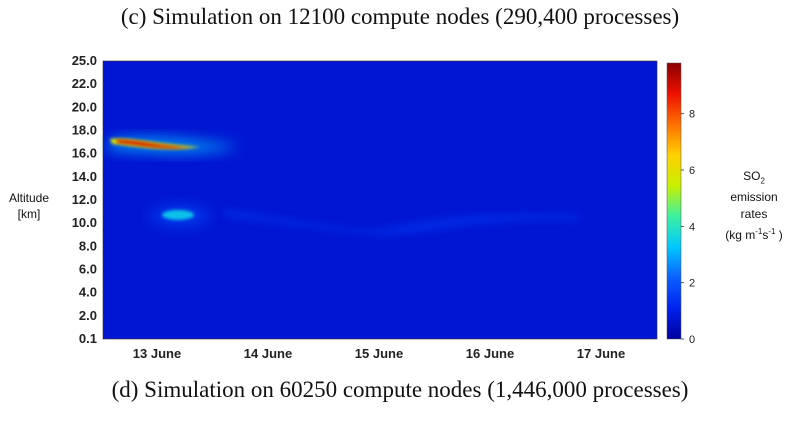 The width and height of the screenshot is (800, 426). What do you see at coordinates (88, 269) in the screenshot?
I see `y-tick-label: 6.0` at bounding box center [88, 269].